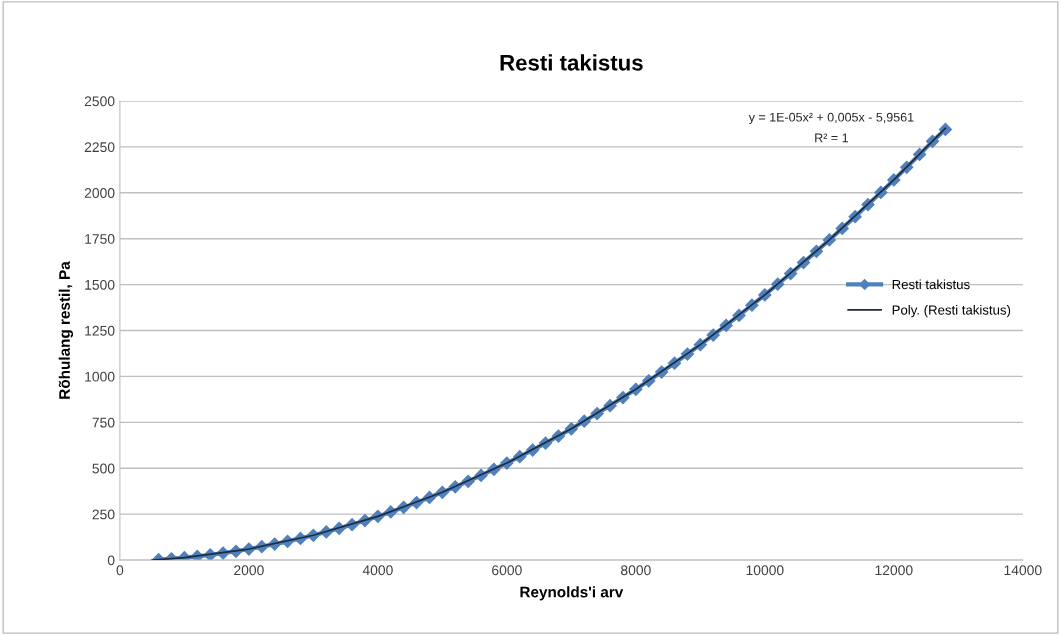  What do you see at coordinates (100, 376) in the screenshot?
I see `y-tick-label: 1000` at bounding box center [100, 376].